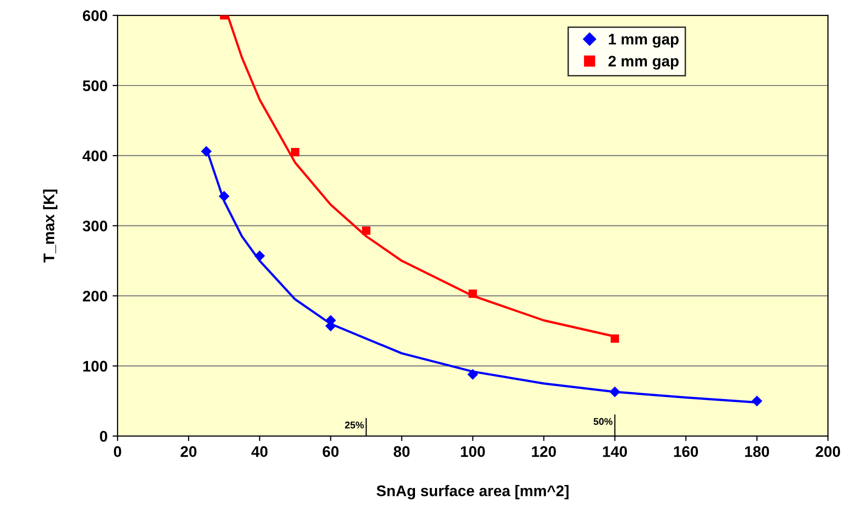 This screenshot has width=858, height=513. I want to click on x-tick-label: 200, so click(828, 451).